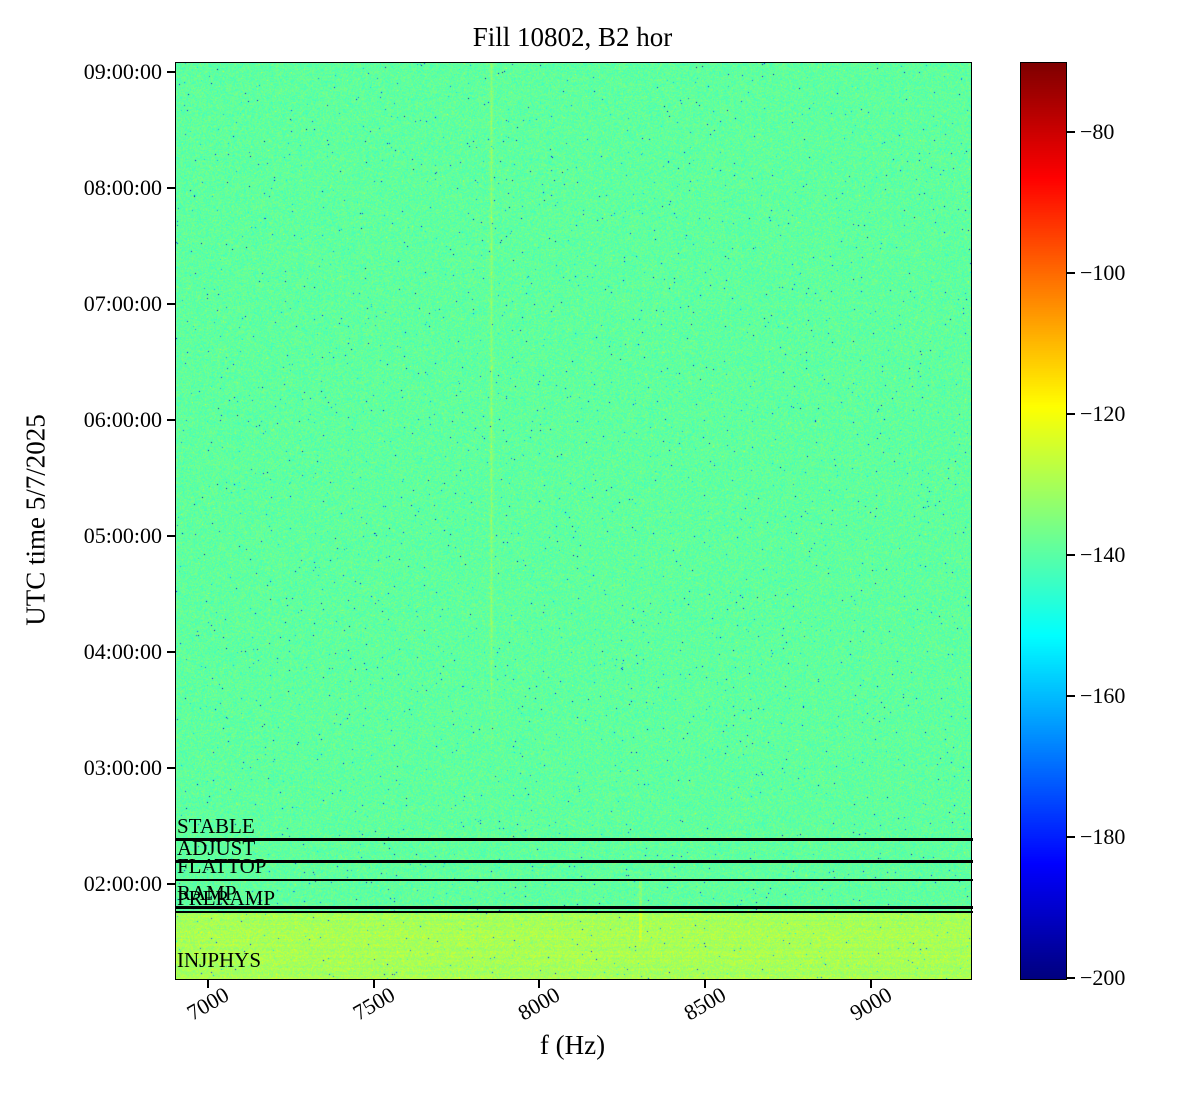  What do you see at coordinates (1103, 837) in the screenshot?
I see `colorbar-tick-label: −180` at bounding box center [1103, 837].